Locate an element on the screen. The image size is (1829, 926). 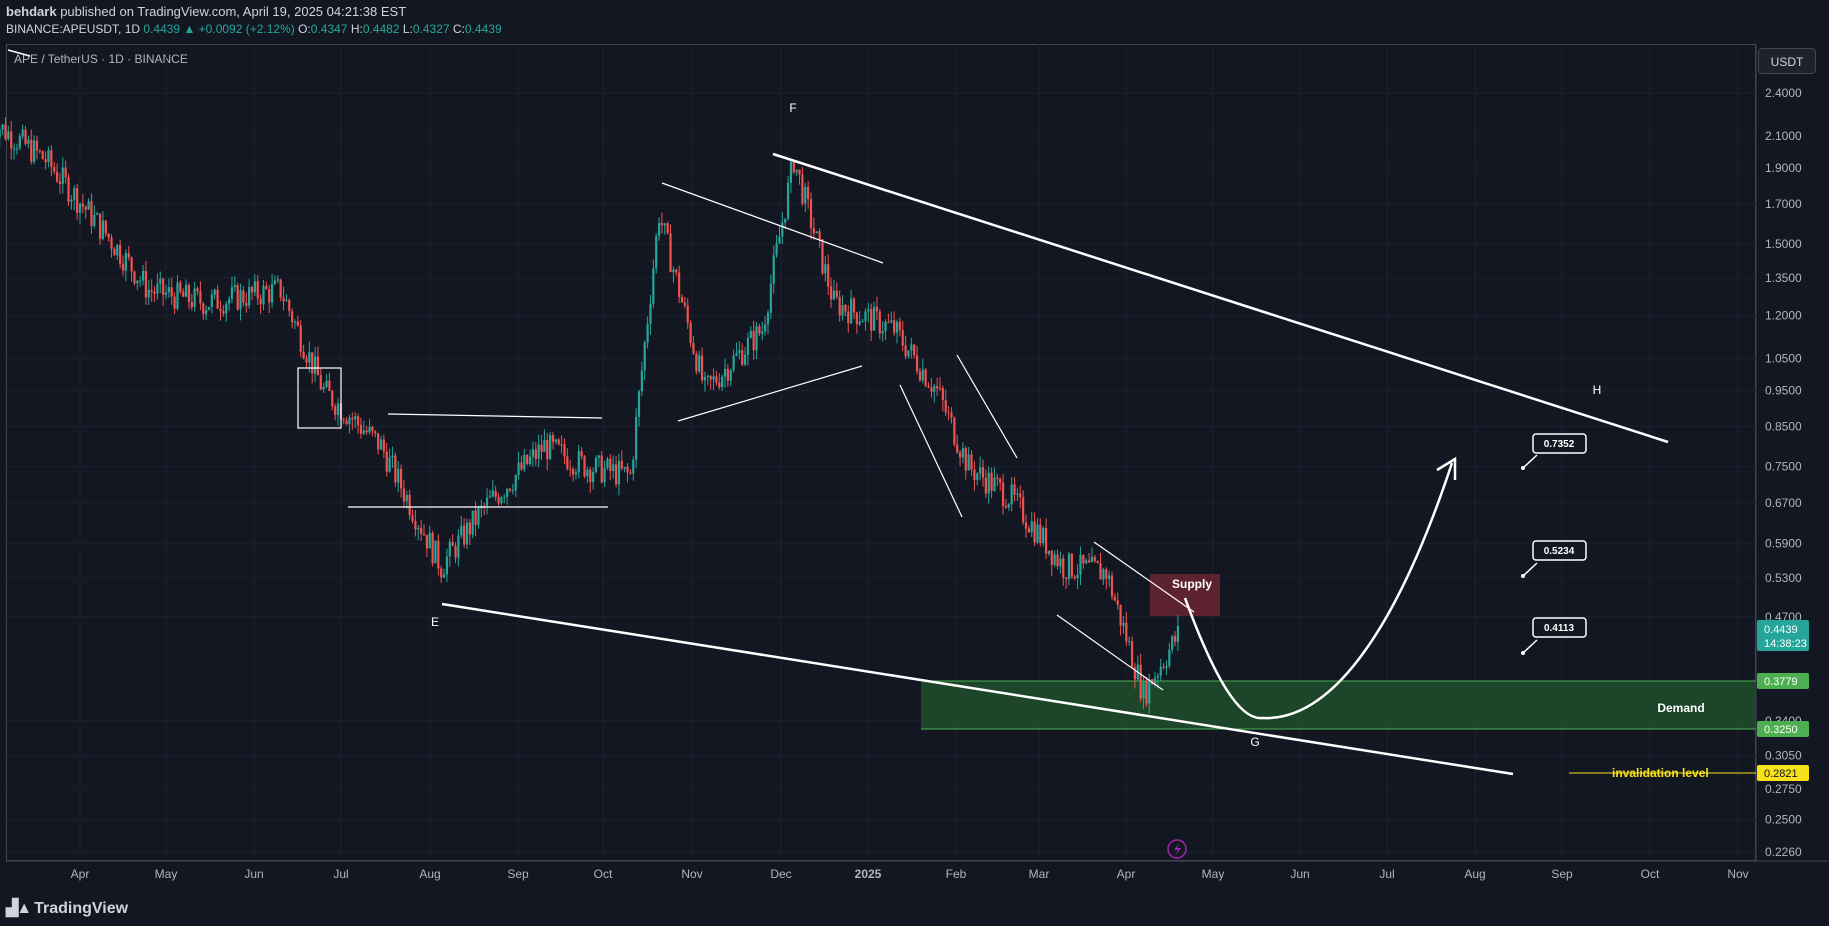
low-label: L: is located at coordinates (407, 29).